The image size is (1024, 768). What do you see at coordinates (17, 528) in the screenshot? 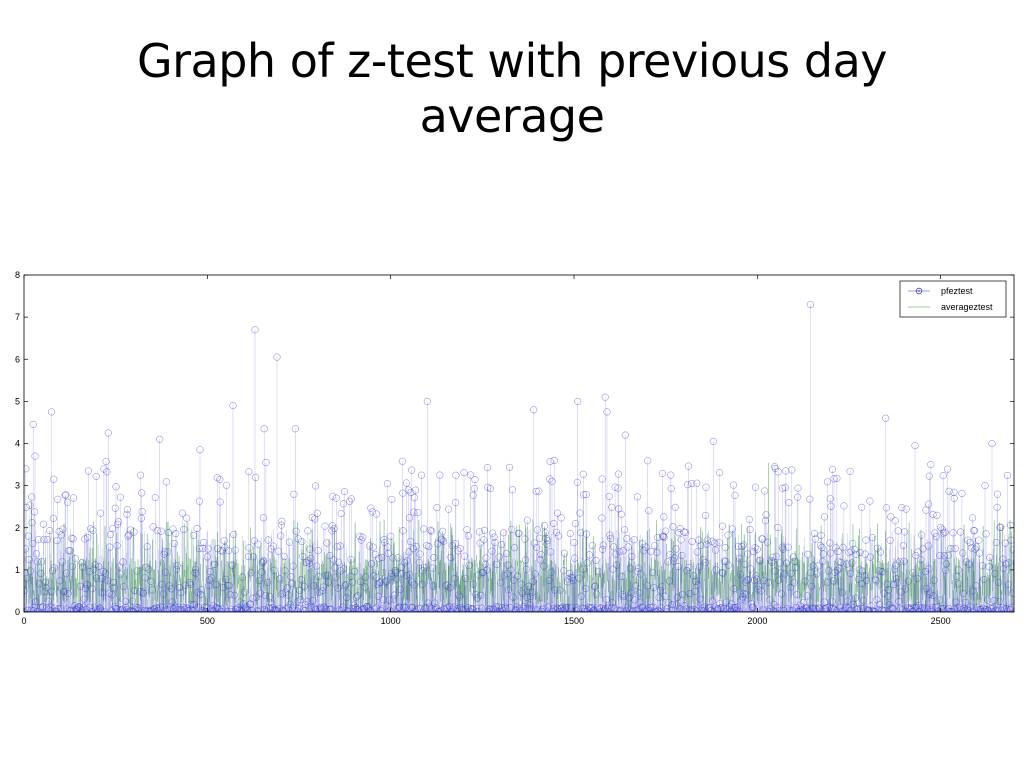
I see `y-tick-label: 2` at bounding box center [17, 528].